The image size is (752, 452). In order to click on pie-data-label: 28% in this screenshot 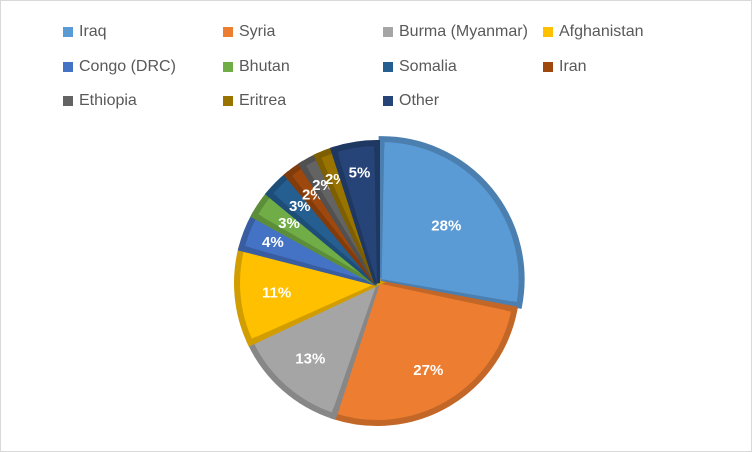, I will do `click(446, 226)`.